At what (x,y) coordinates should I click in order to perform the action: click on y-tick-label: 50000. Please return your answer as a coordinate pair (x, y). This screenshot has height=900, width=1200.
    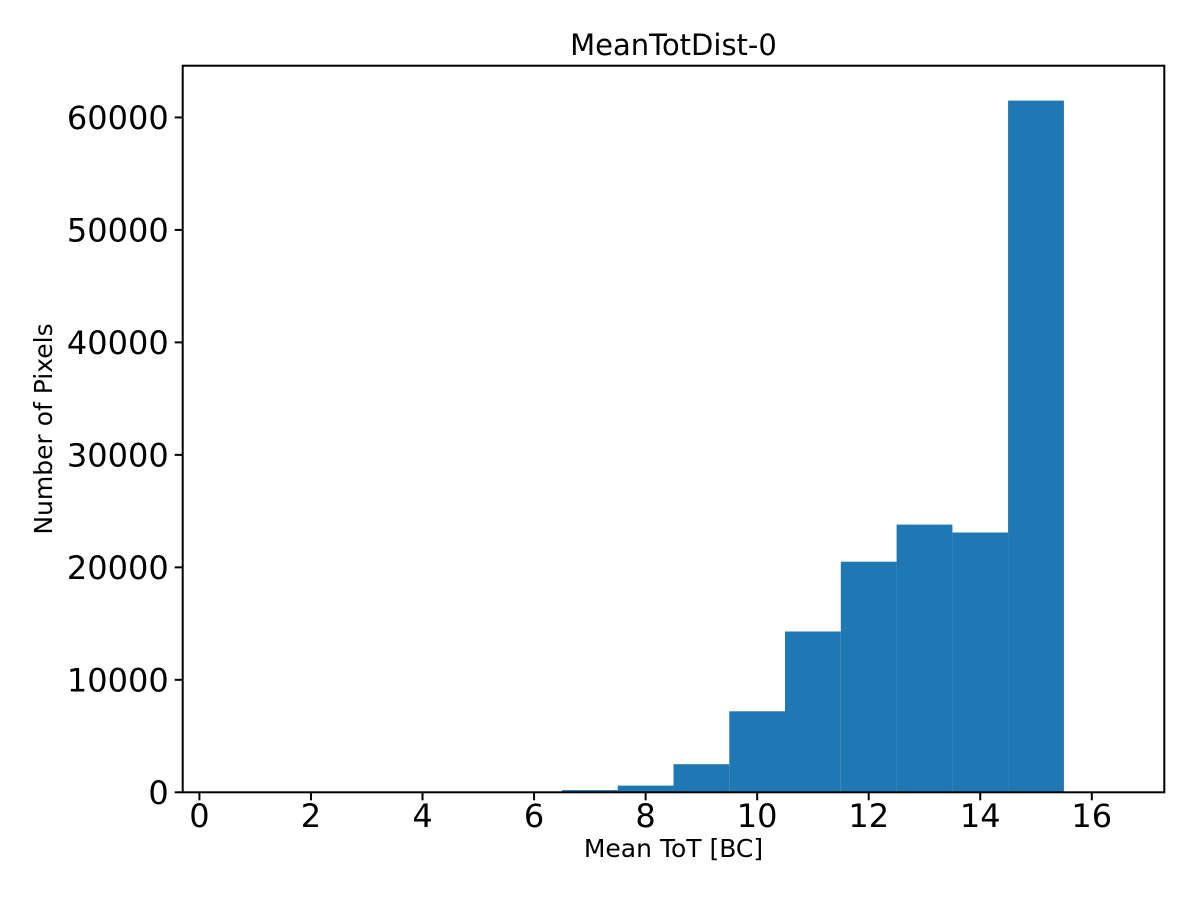
    Looking at the image, I should click on (118, 230).